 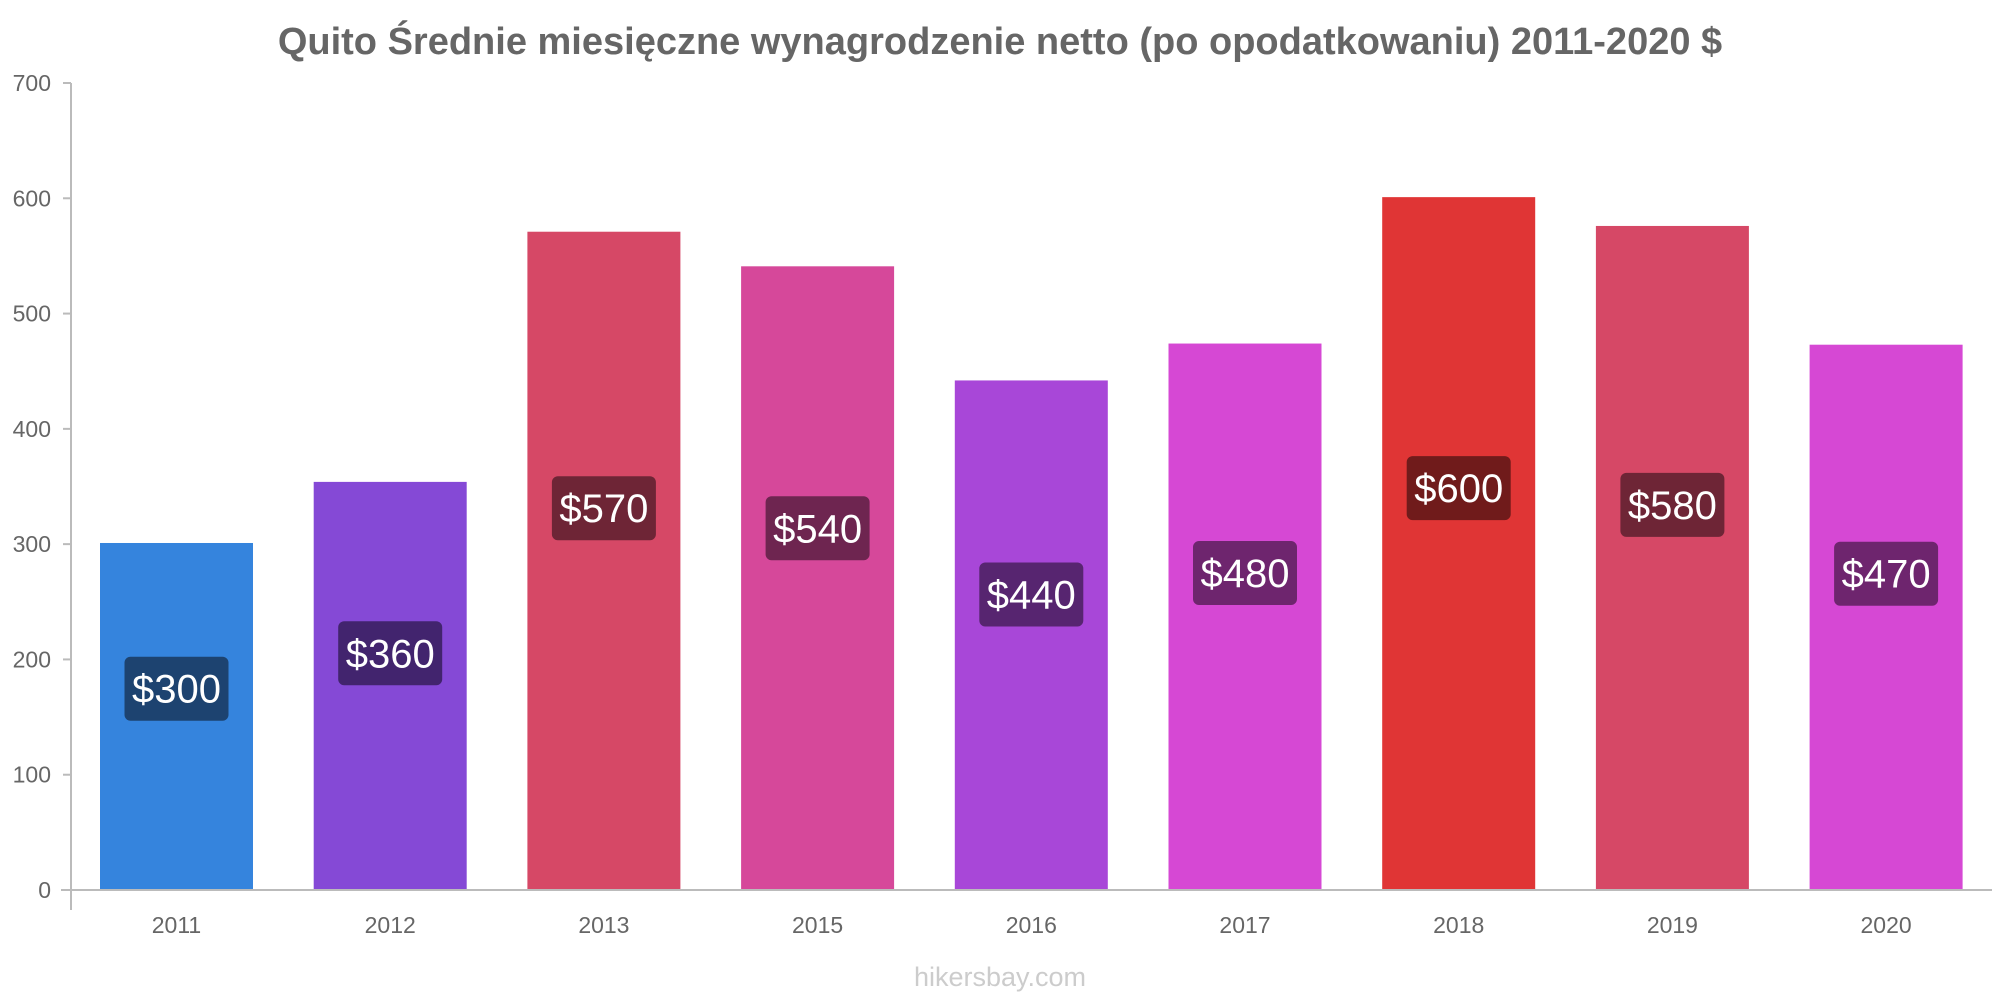 I want to click on data-label-box-2011, so click(x=176, y=688).